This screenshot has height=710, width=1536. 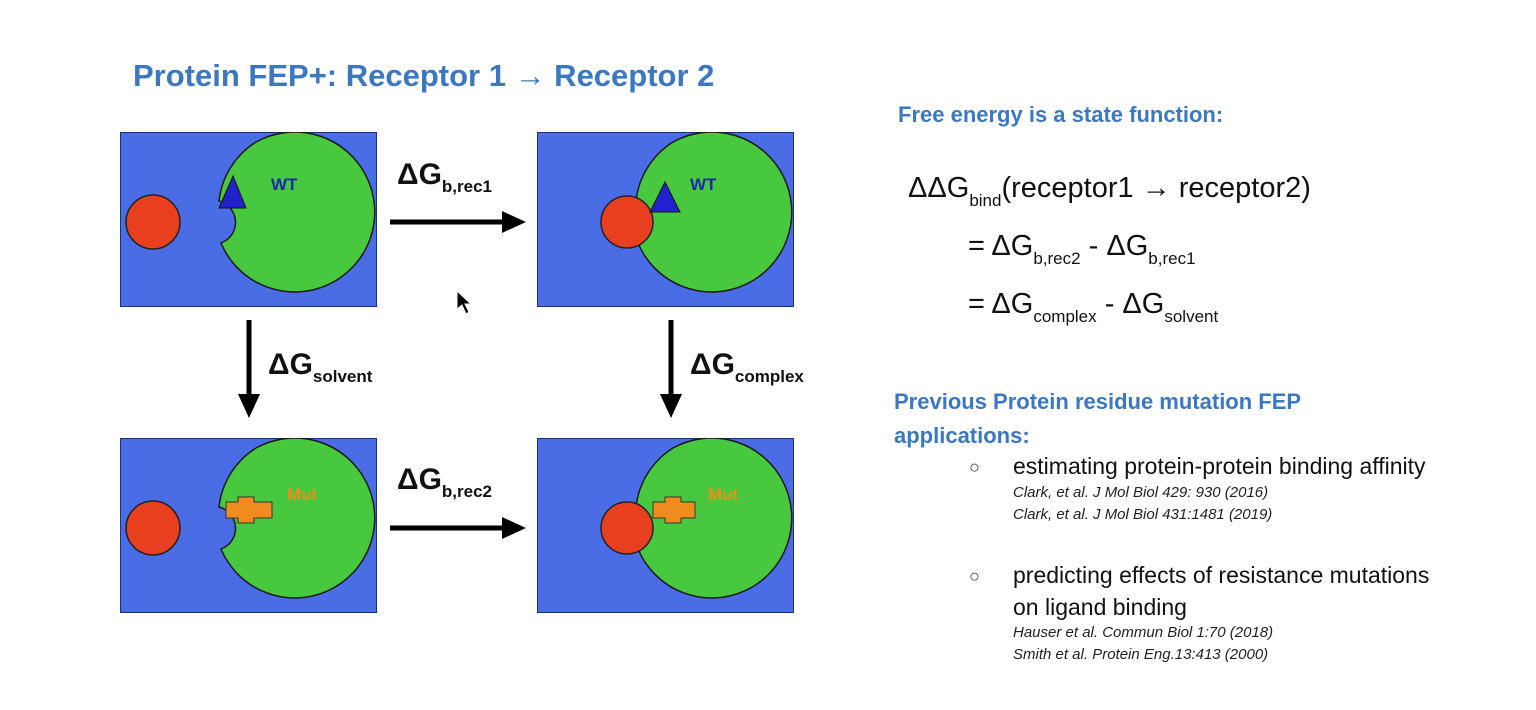 What do you see at coordinates (1109, 191) in the screenshot?
I see `equation-line-1: ΔΔGbind(receptor1 → receptor2)` at bounding box center [1109, 191].